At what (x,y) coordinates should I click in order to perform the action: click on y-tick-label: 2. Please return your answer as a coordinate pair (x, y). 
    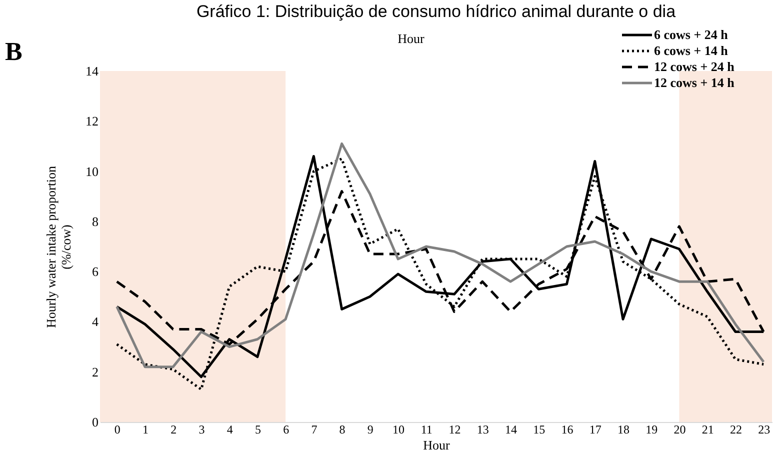
    Looking at the image, I should click on (95, 372).